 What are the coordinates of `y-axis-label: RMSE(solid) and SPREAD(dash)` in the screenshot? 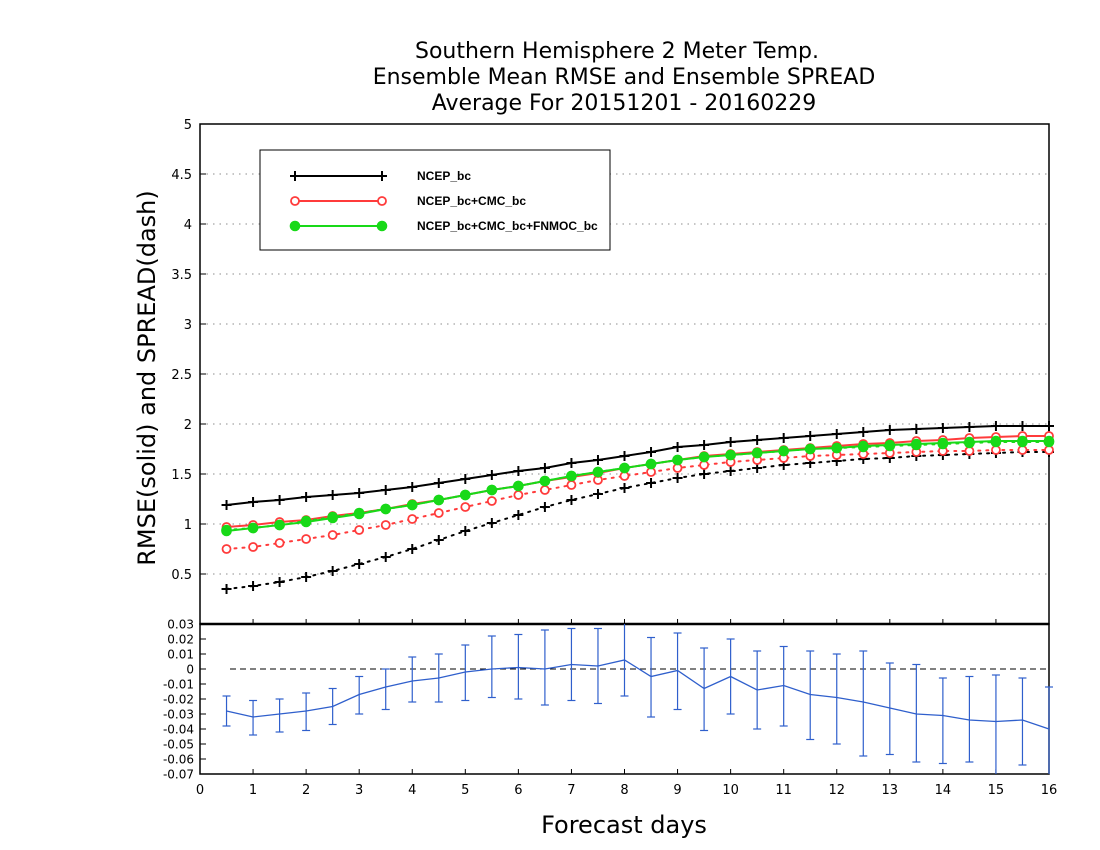 It's located at (147, 378).